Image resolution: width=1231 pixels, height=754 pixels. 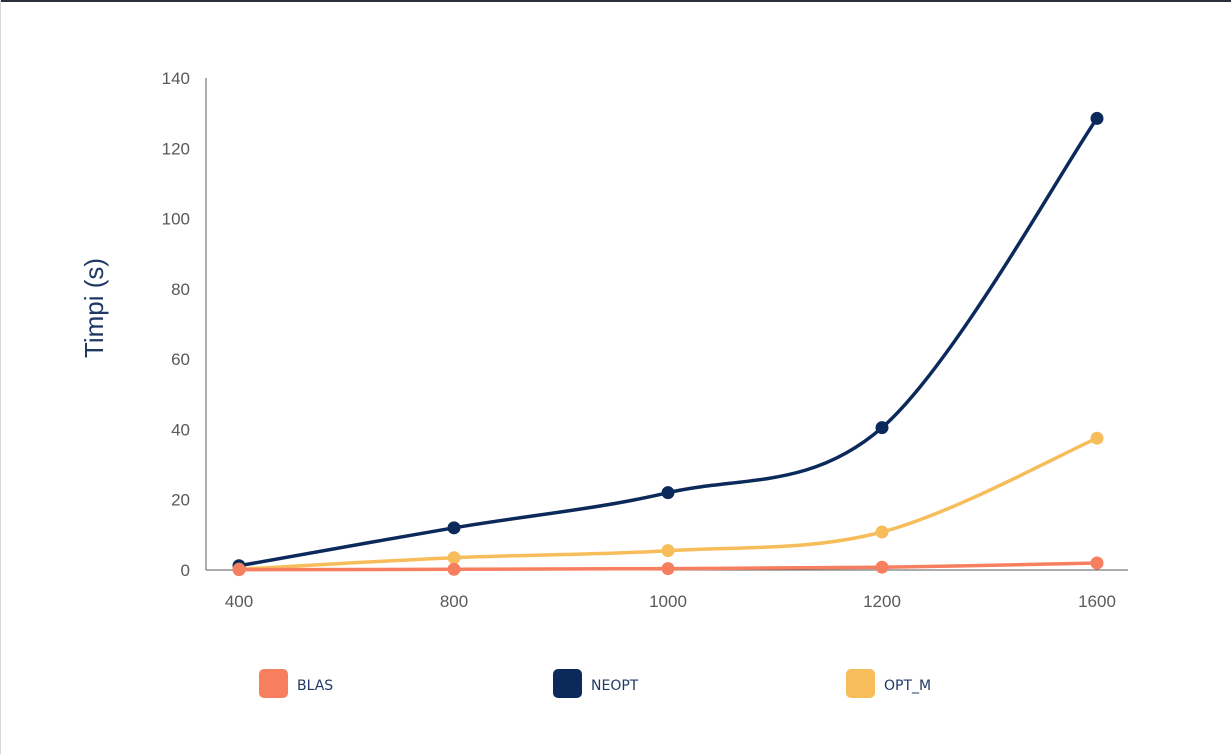 I want to click on window-left-border, so click(x=0, y=377).